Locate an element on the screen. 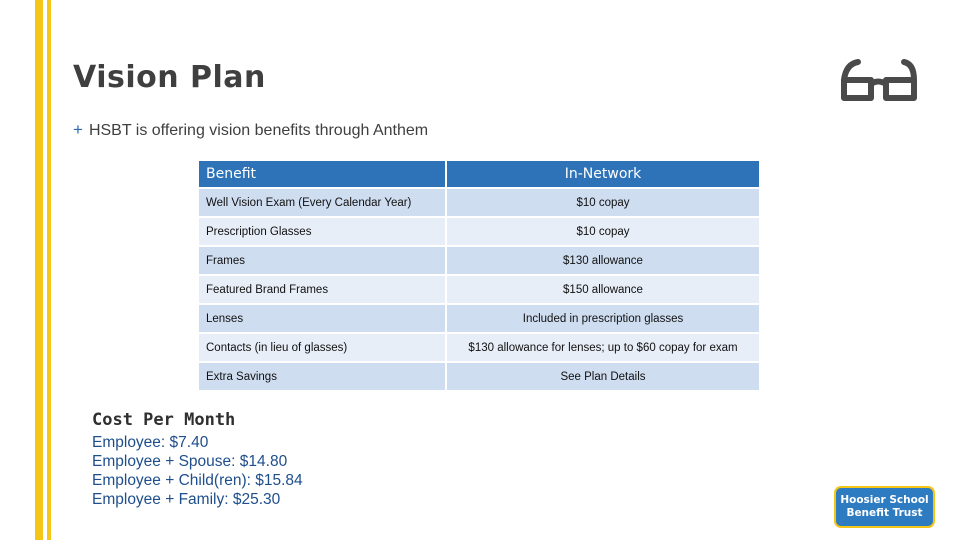 This screenshot has width=960, height=540. cost-label: Employee + Spouse: is located at coordinates (164, 461).